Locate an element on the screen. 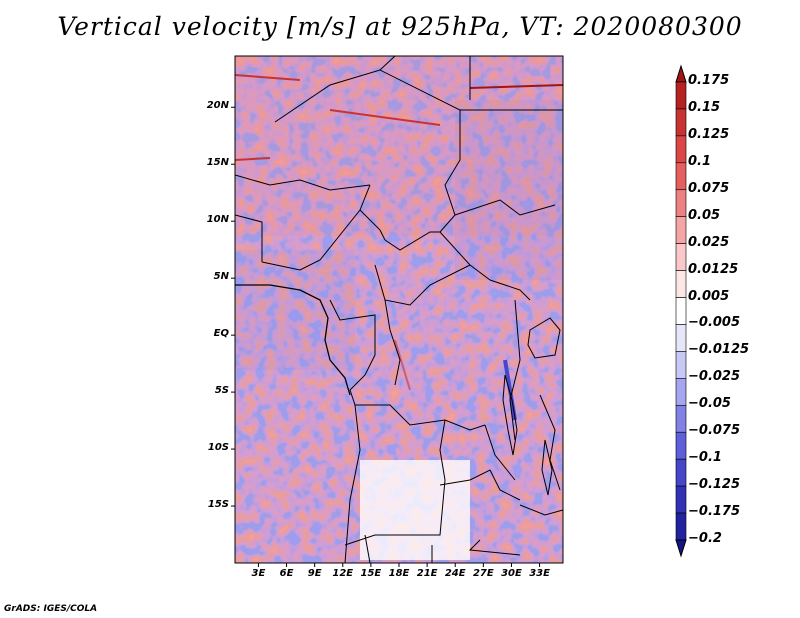 This screenshot has width=800, height=618. lat-label: 5N is located at coordinates (221, 277).